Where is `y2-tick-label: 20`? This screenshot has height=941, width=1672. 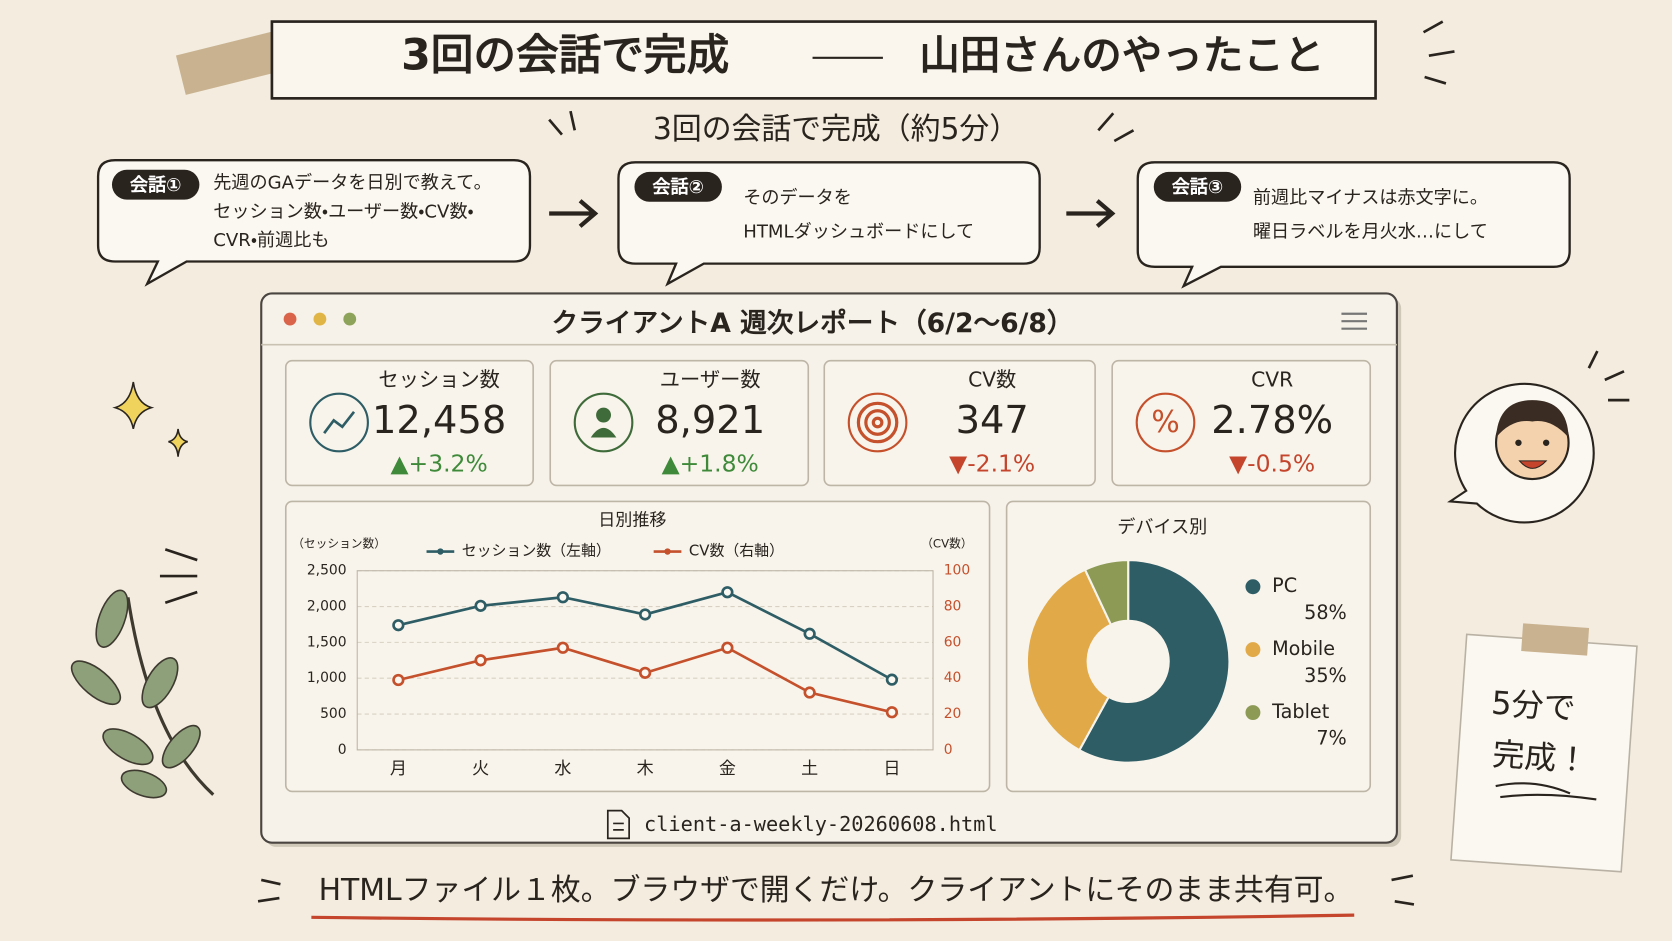
y2-tick-label: 20 is located at coordinates (953, 714).